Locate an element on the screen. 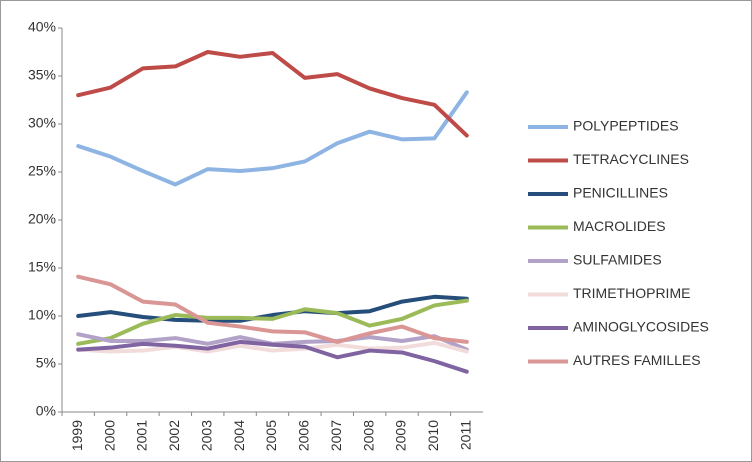 The height and width of the screenshot is (462, 752). x-tick-label: 2003 is located at coordinates (206, 435).